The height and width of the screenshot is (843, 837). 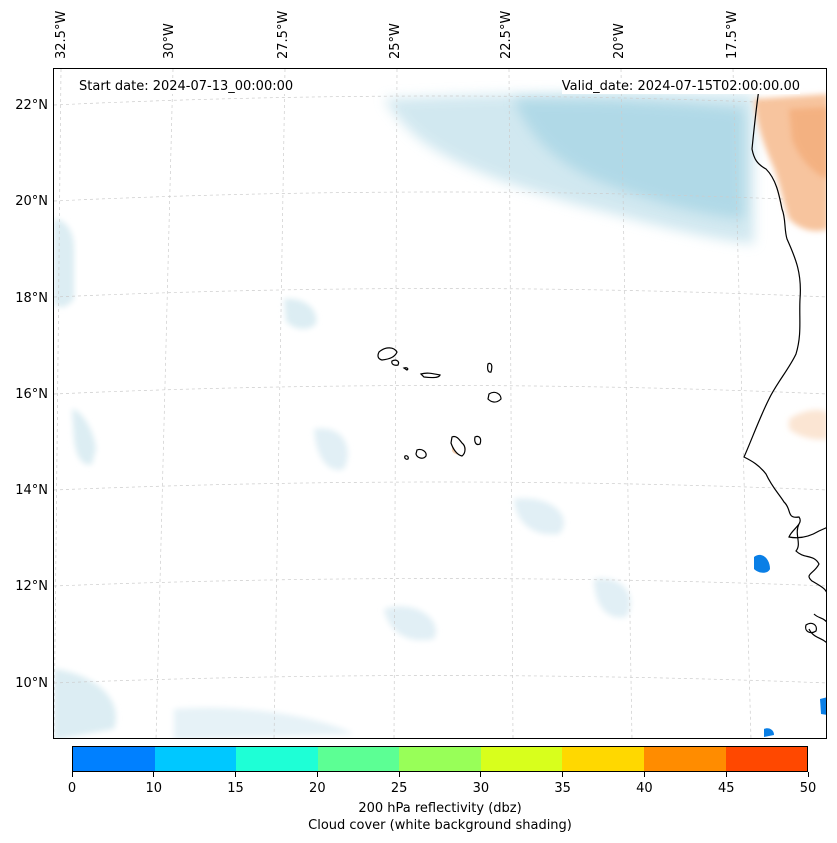 What do you see at coordinates (732, 34) in the screenshot?
I see `lon-label-17-5w: 17.5°W` at bounding box center [732, 34].